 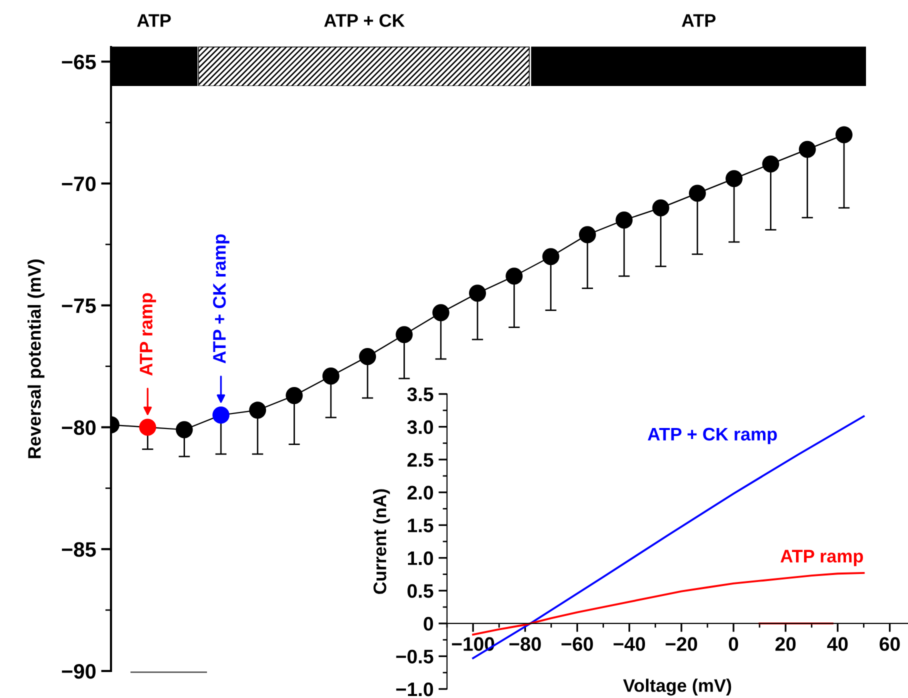 What do you see at coordinates (577, 644) in the screenshot?
I see `x-tick-label: −60` at bounding box center [577, 644].